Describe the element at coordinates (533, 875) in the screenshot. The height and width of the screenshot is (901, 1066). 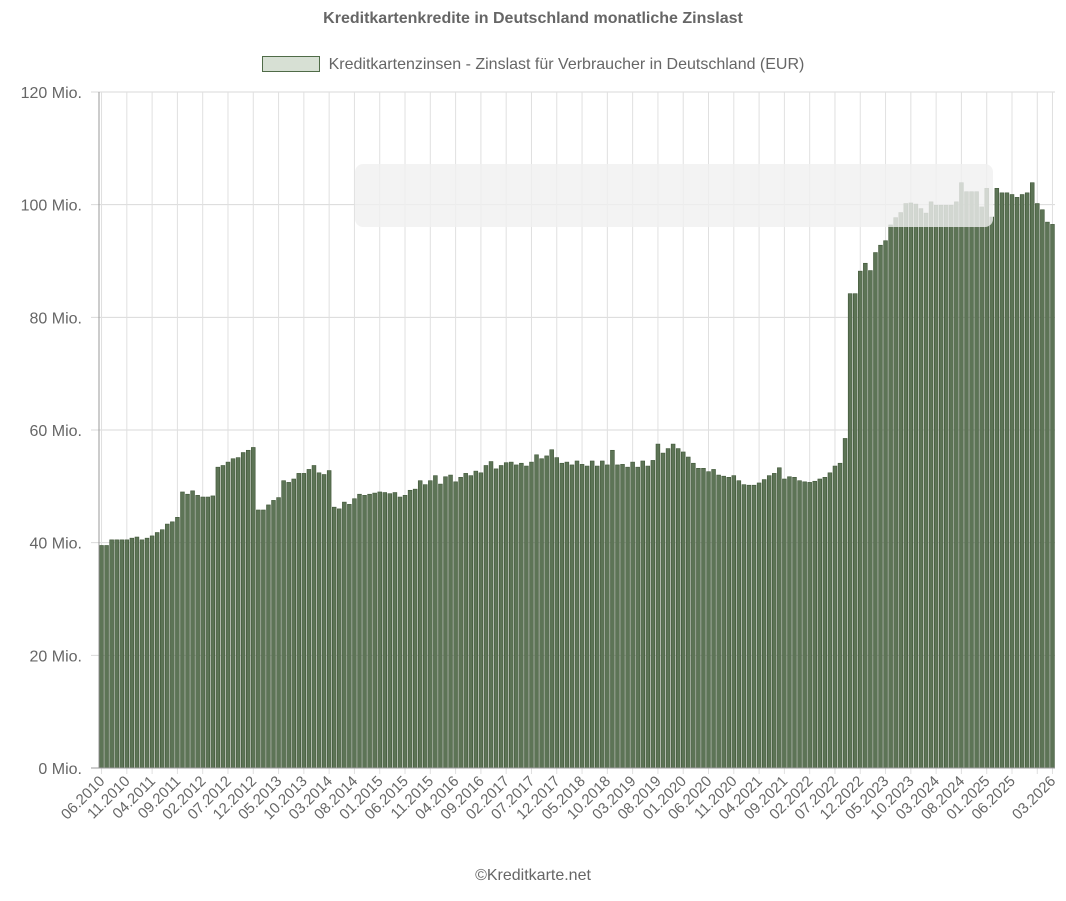
I see `copyright-footer: ©Kreditkarte.net` at that location.